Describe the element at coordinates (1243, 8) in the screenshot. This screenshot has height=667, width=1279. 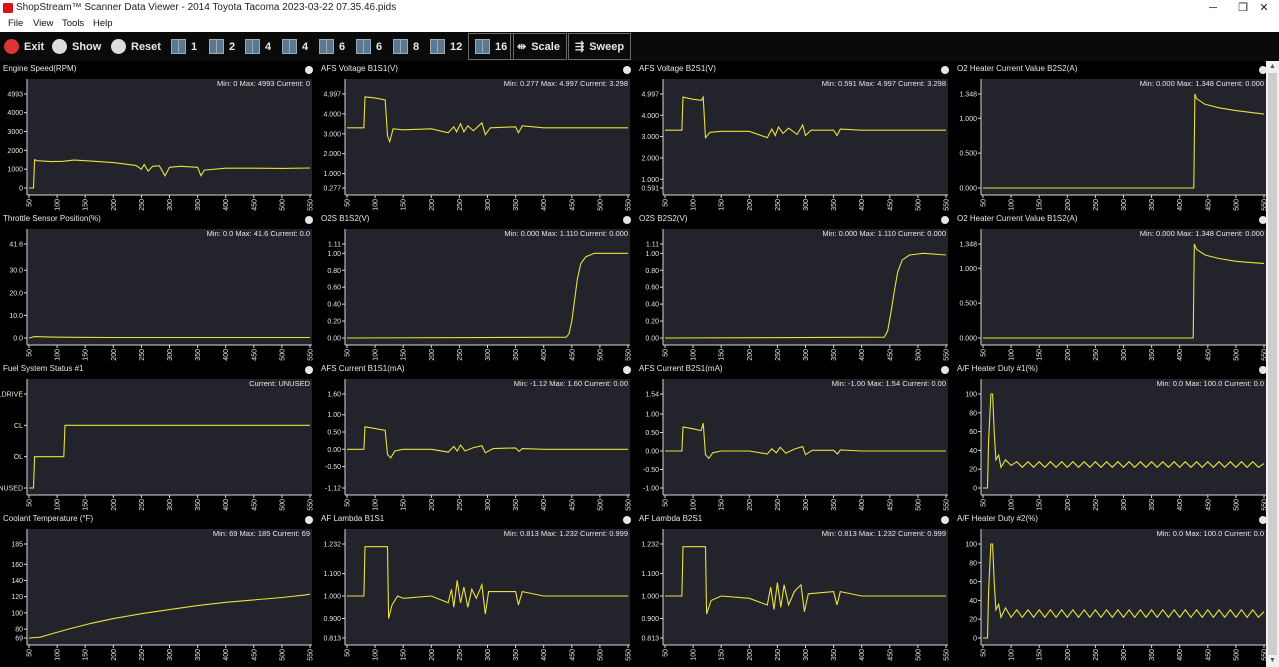
I see `maximize-button: ❐` at that location.